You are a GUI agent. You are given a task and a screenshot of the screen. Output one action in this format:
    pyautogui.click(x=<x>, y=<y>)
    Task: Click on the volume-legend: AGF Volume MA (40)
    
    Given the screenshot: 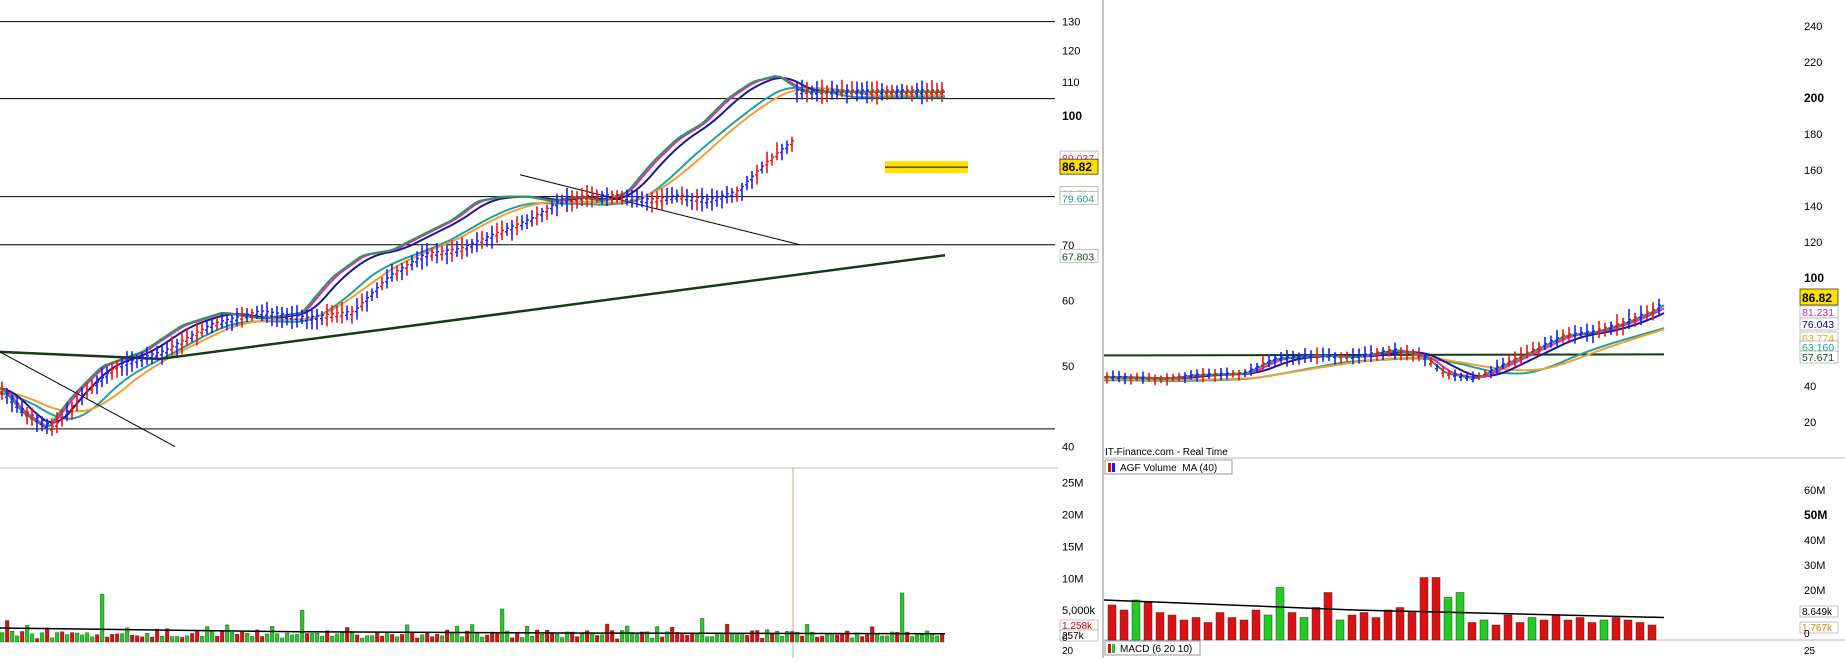 What is the action you would take?
    pyautogui.click(x=1168, y=467)
    